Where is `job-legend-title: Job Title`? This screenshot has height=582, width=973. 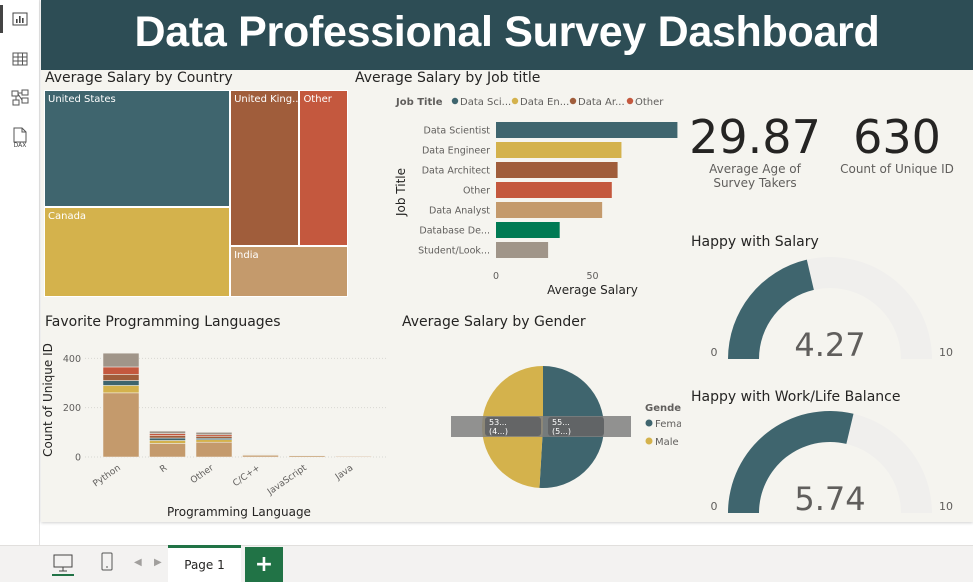
job-legend-title: Job Title is located at coordinates (419, 102).